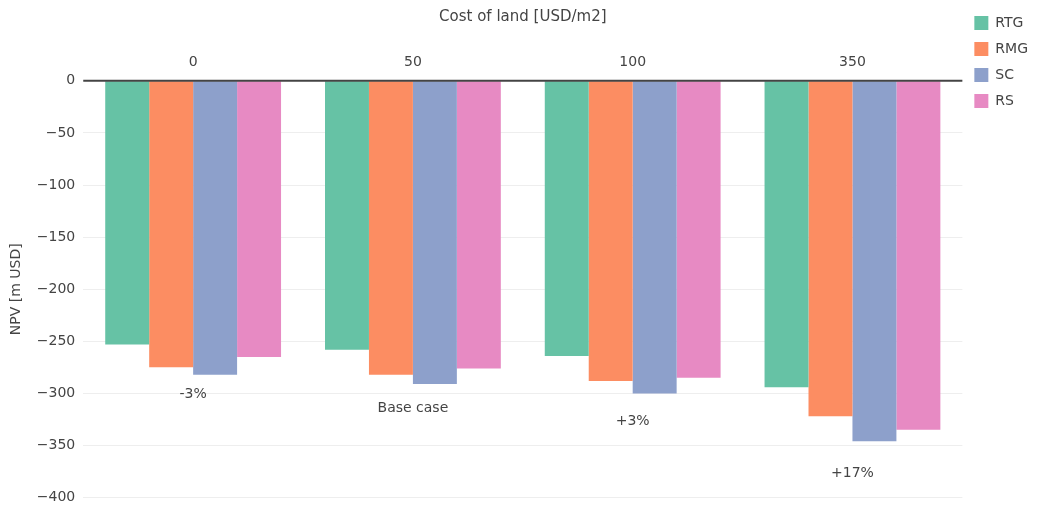 The image size is (1048, 514). I want to click on legend-label: RTG, so click(1009, 21).